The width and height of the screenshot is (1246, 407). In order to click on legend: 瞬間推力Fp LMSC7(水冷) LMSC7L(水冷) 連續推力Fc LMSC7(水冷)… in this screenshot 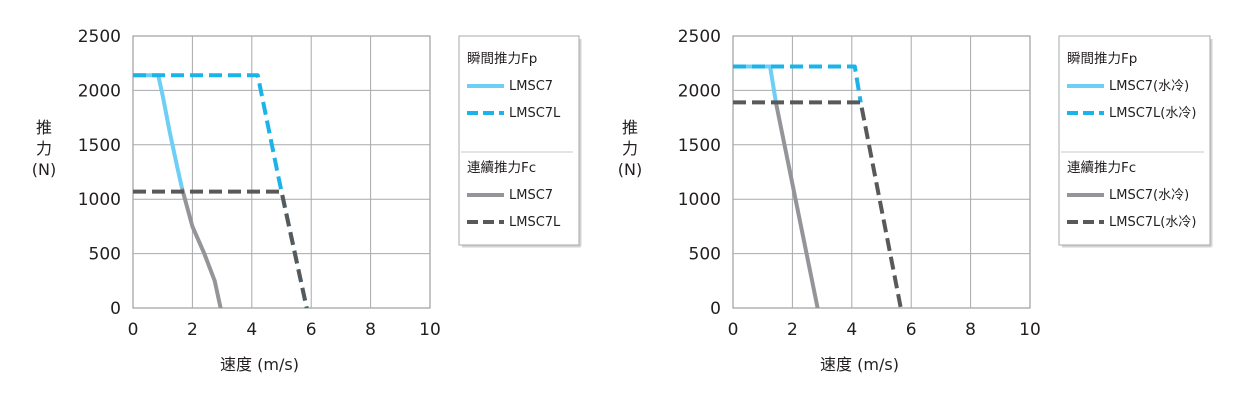, I will do `click(1135, 141)`.